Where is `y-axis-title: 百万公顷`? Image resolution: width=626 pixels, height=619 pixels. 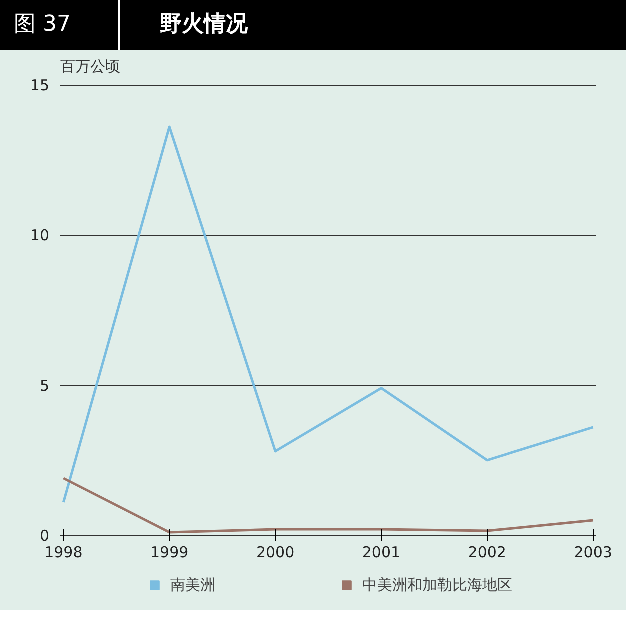
y-axis-title: 百万公顷 is located at coordinates (90, 67).